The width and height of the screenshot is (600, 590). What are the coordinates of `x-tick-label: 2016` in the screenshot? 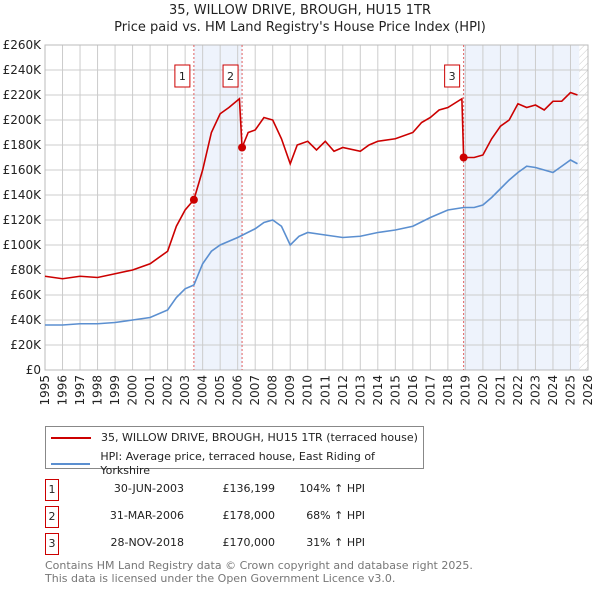 It's located at (413, 390).